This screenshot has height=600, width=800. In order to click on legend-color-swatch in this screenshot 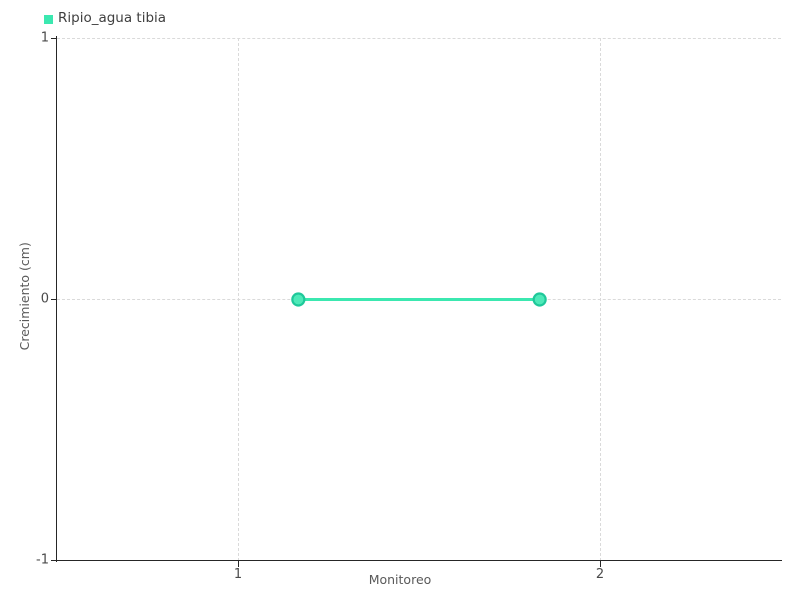, I will do `click(48, 19)`.